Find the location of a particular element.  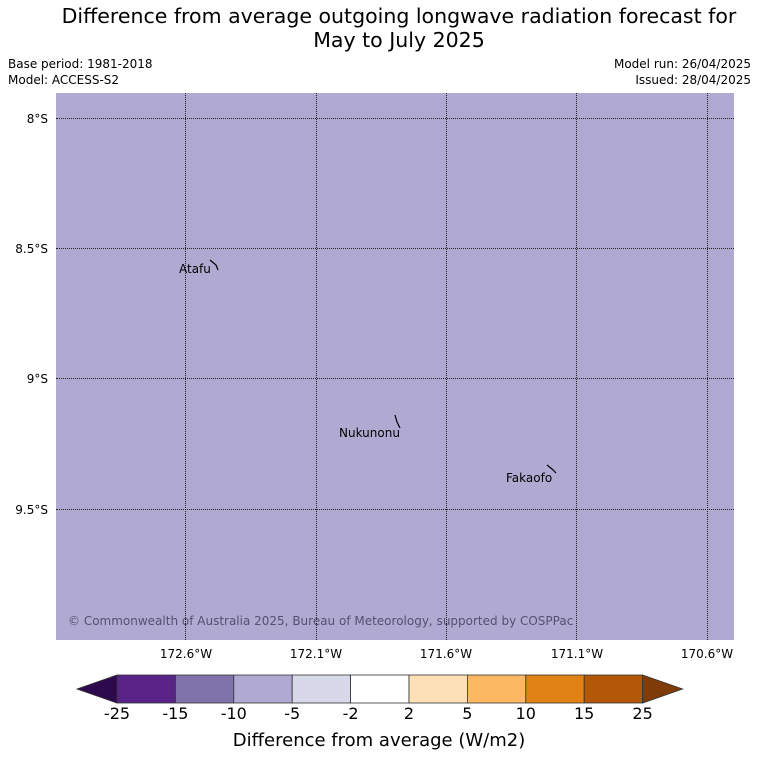

lon-label: 171.6°W is located at coordinates (446, 654).